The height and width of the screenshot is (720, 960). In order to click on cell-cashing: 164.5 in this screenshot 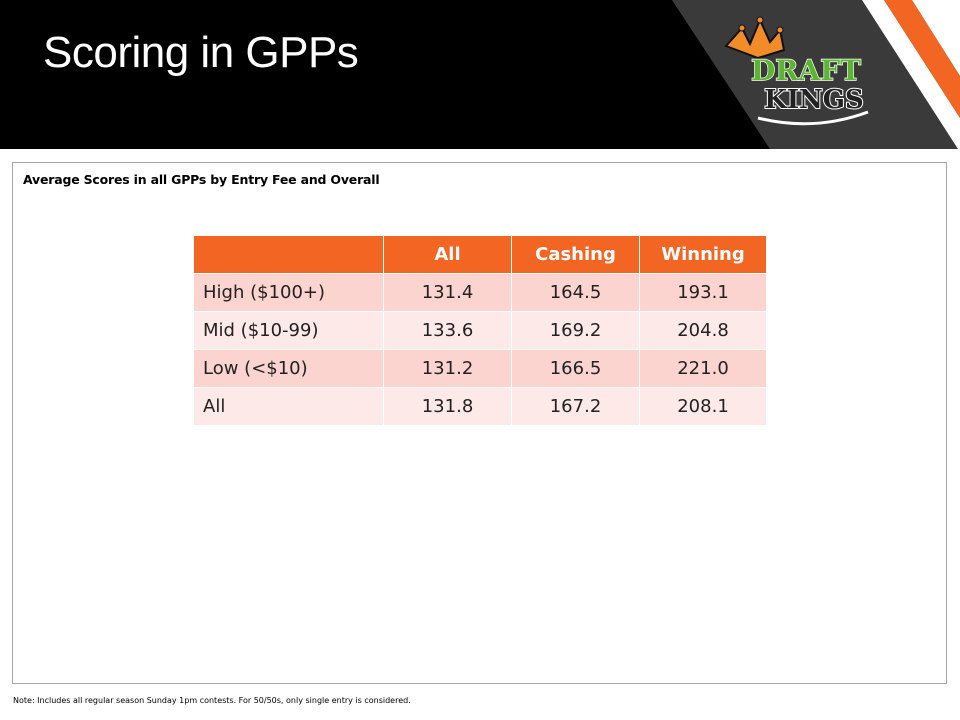, I will do `click(576, 293)`.